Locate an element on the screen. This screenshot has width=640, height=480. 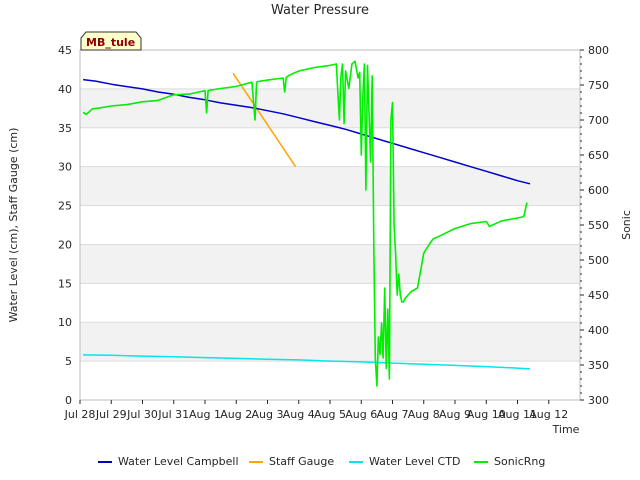
x-tick-label: Aug 7 is located at coordinates (393, 414).